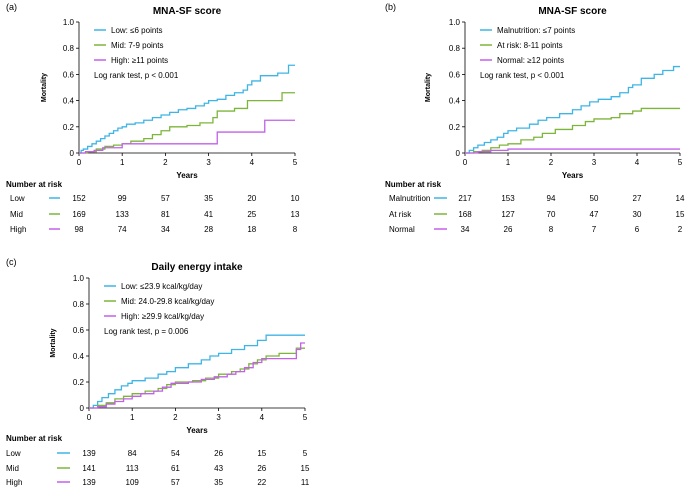  Describe the element at coordinates (551, 214) in the screenshot. I see `risk-value: 70` at that location.